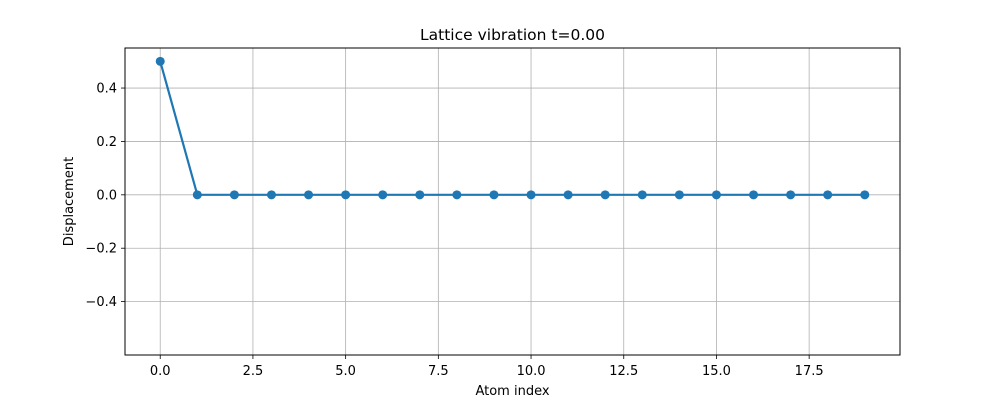 The height and width of the screenshot is (400, 1000). Describe the element at coordinates (345, 371) in the screenshot. I see `x-tick-label: 5.0` at that location.